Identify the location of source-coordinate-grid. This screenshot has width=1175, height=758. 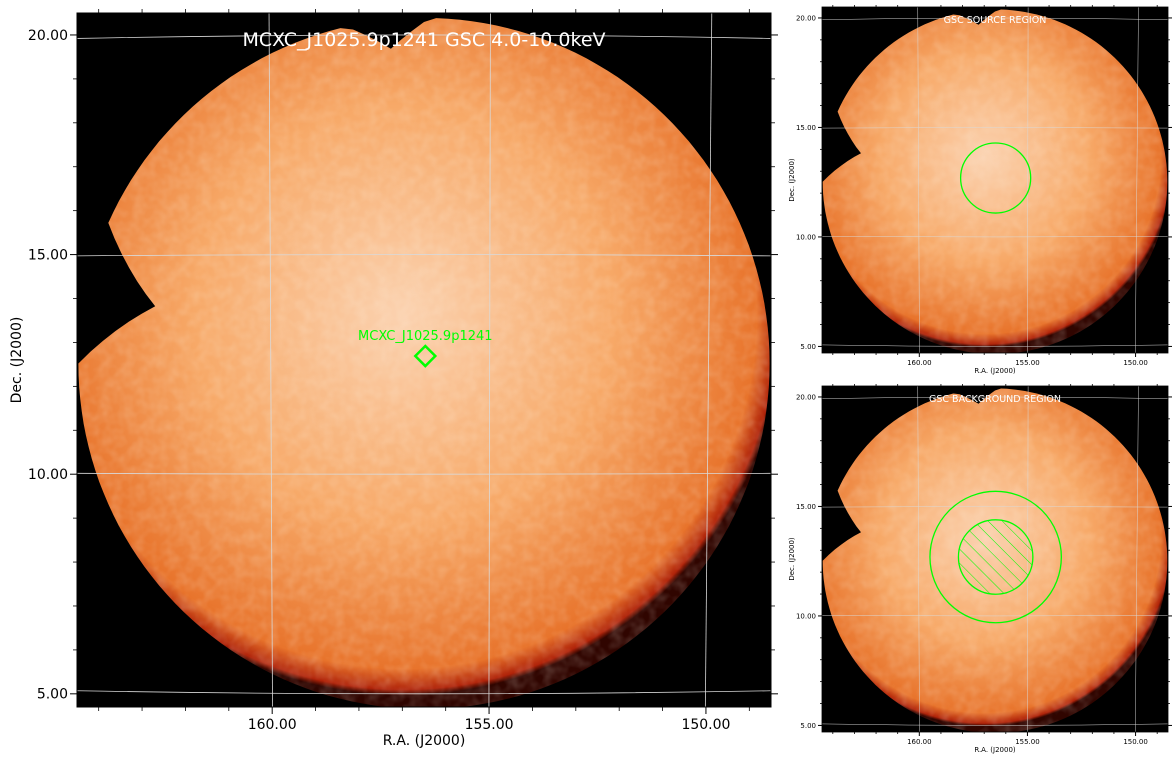
(995, 180).